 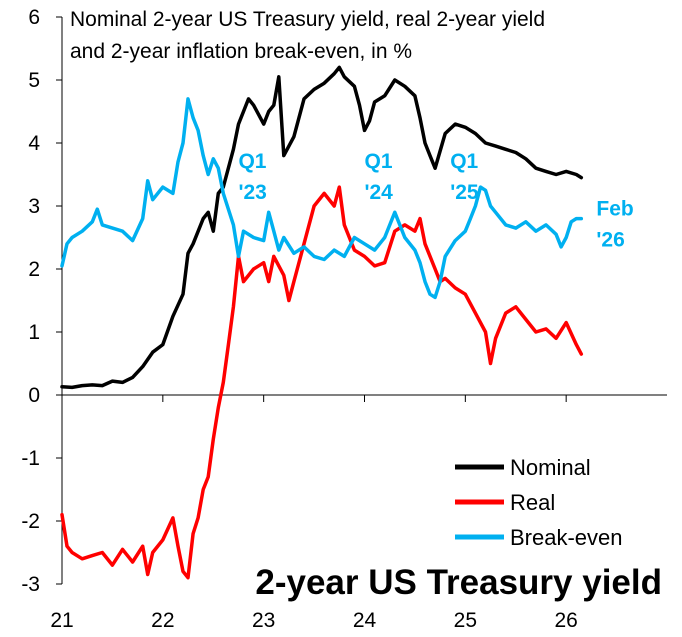 What do you see at coordinates (34, 17) in the screenshot?
I see `y-tick-label: 6` at bounding box center [34, 17].